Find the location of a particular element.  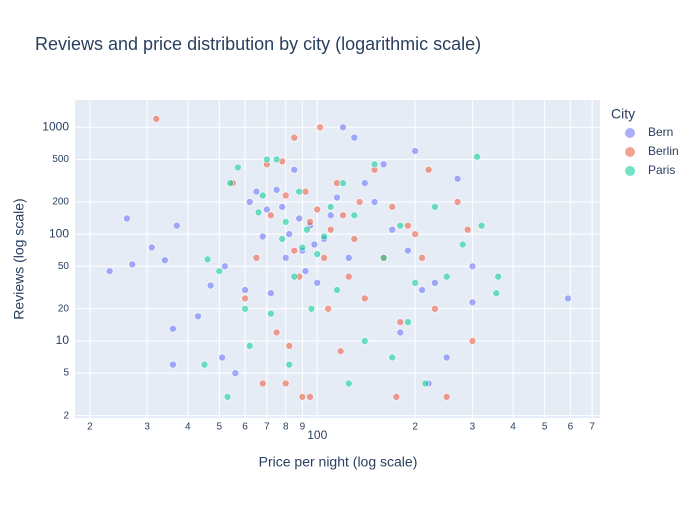

legend-title: City is located at coordinates (623, 114).